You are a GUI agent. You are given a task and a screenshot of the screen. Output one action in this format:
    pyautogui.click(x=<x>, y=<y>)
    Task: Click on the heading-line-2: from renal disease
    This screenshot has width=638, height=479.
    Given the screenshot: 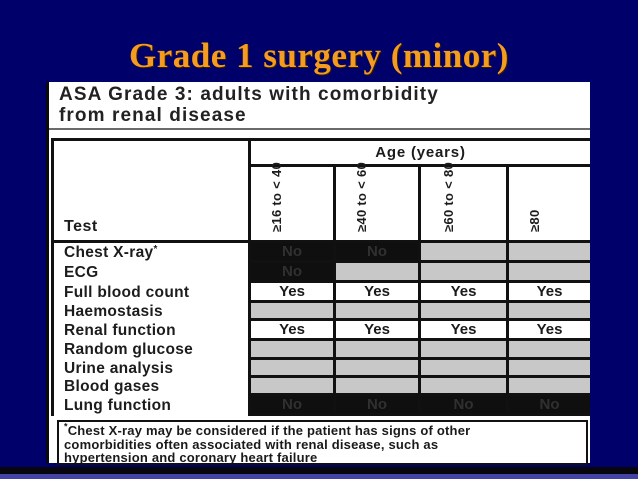 What is the action you would take?
    pyautogui.click(x=153, y=115)
    